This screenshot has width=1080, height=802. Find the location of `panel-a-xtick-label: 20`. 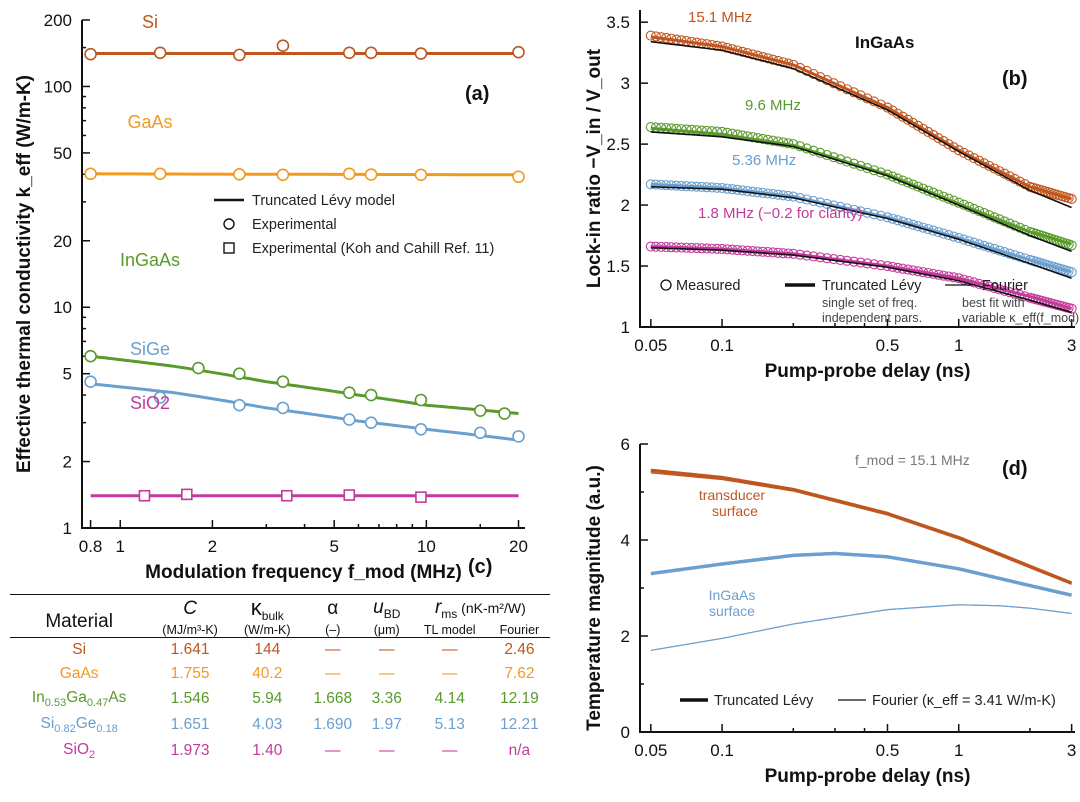

panel-a-xtick-label: 20 is located at coordinates (518, 546).